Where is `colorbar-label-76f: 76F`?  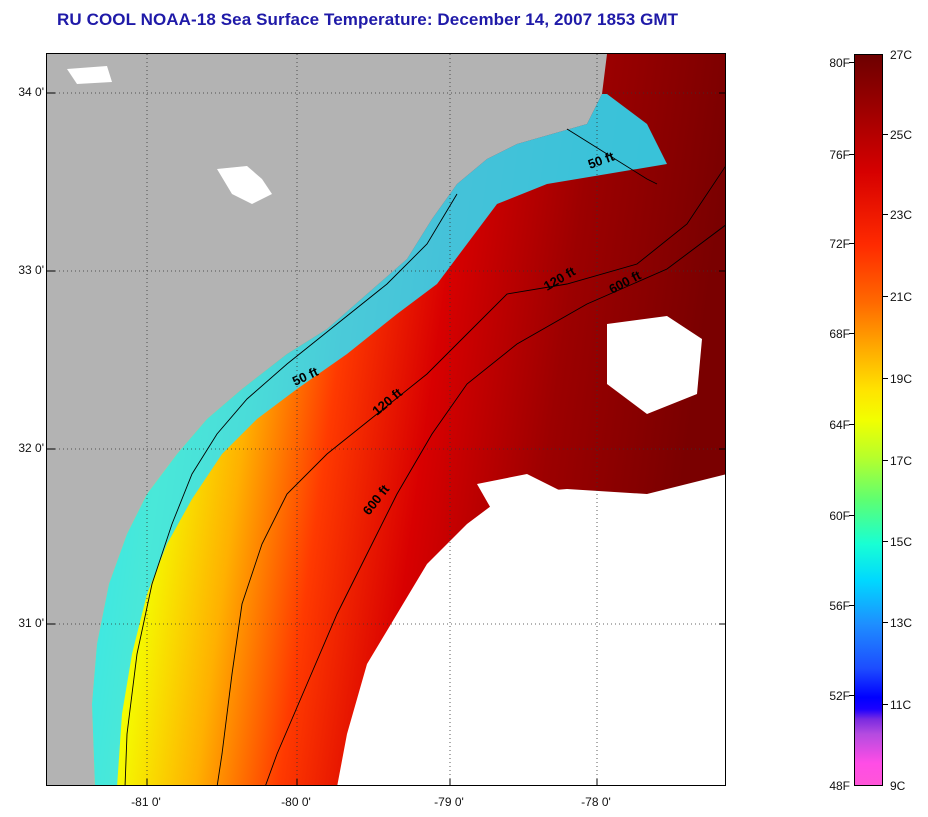 colorbar-label-76f: 76F is located at coordinates (839, 155).